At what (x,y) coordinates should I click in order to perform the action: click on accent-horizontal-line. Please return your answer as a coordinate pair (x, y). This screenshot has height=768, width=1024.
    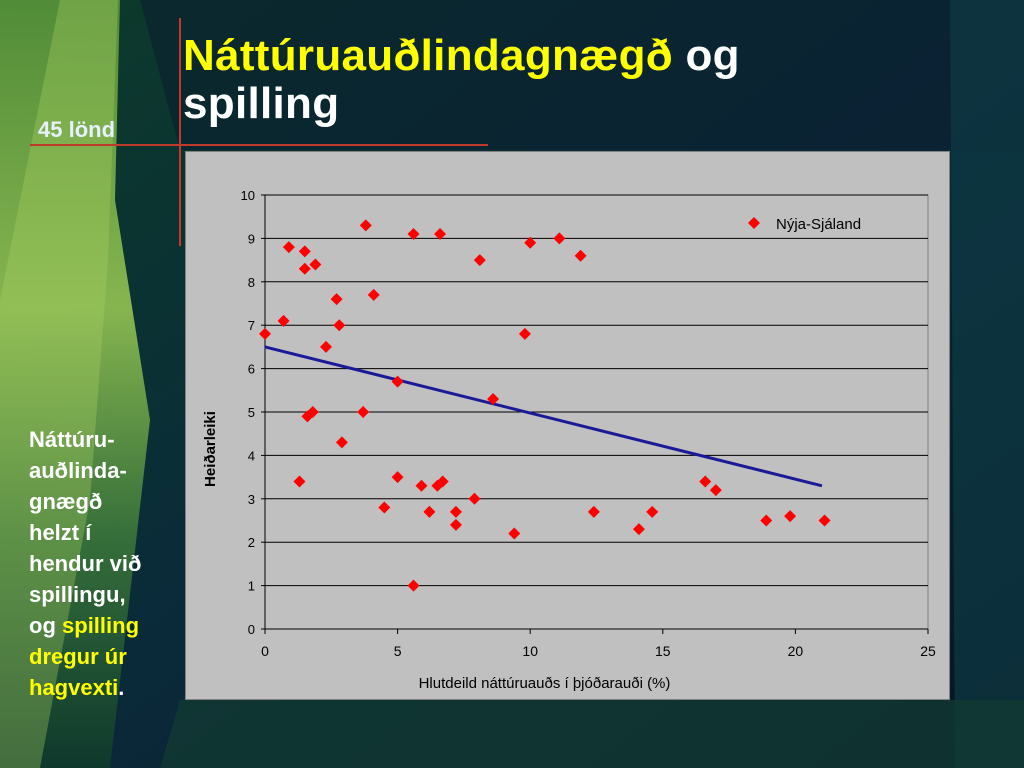
    Looking at the image, I should click on (259, 145).